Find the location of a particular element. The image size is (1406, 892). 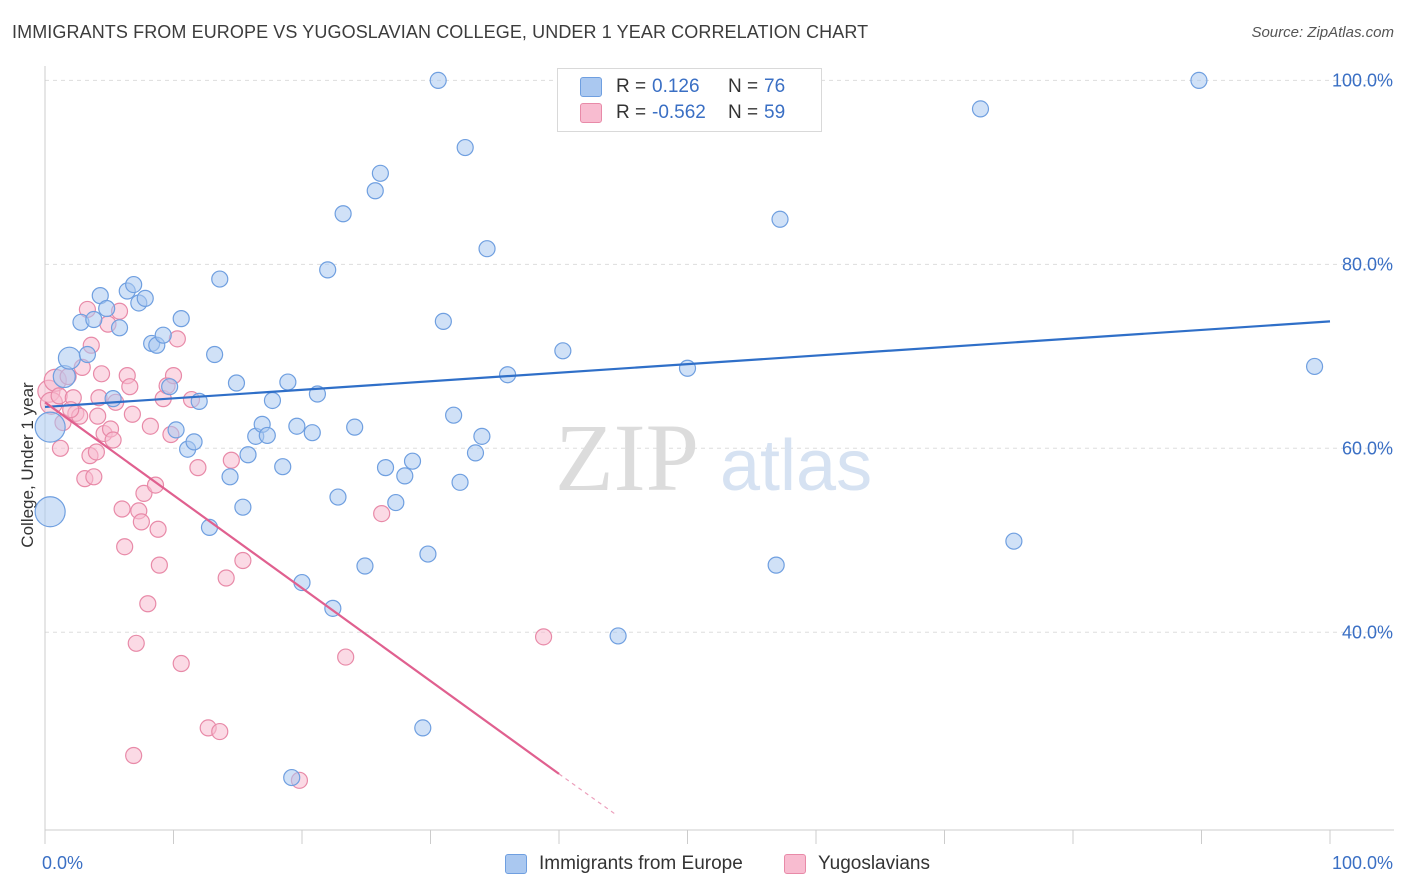

legend-r-value: 0.126 is located at coordinates (676, 86).